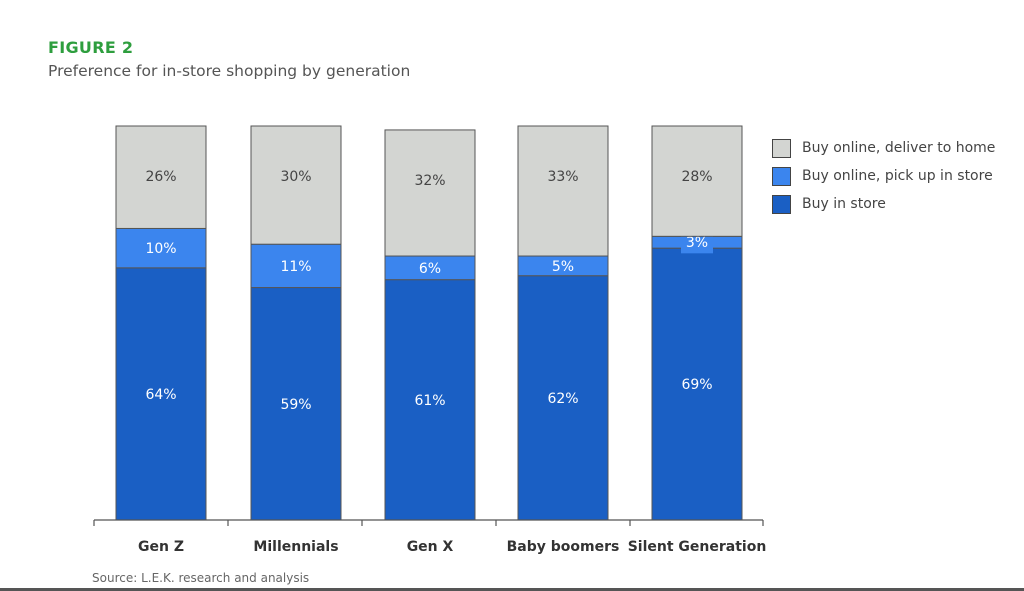 This screenshot has width=1024, height=591. I want to click on legend-label-pickup-store: Buy online, pick up in store, so click(897, 176).